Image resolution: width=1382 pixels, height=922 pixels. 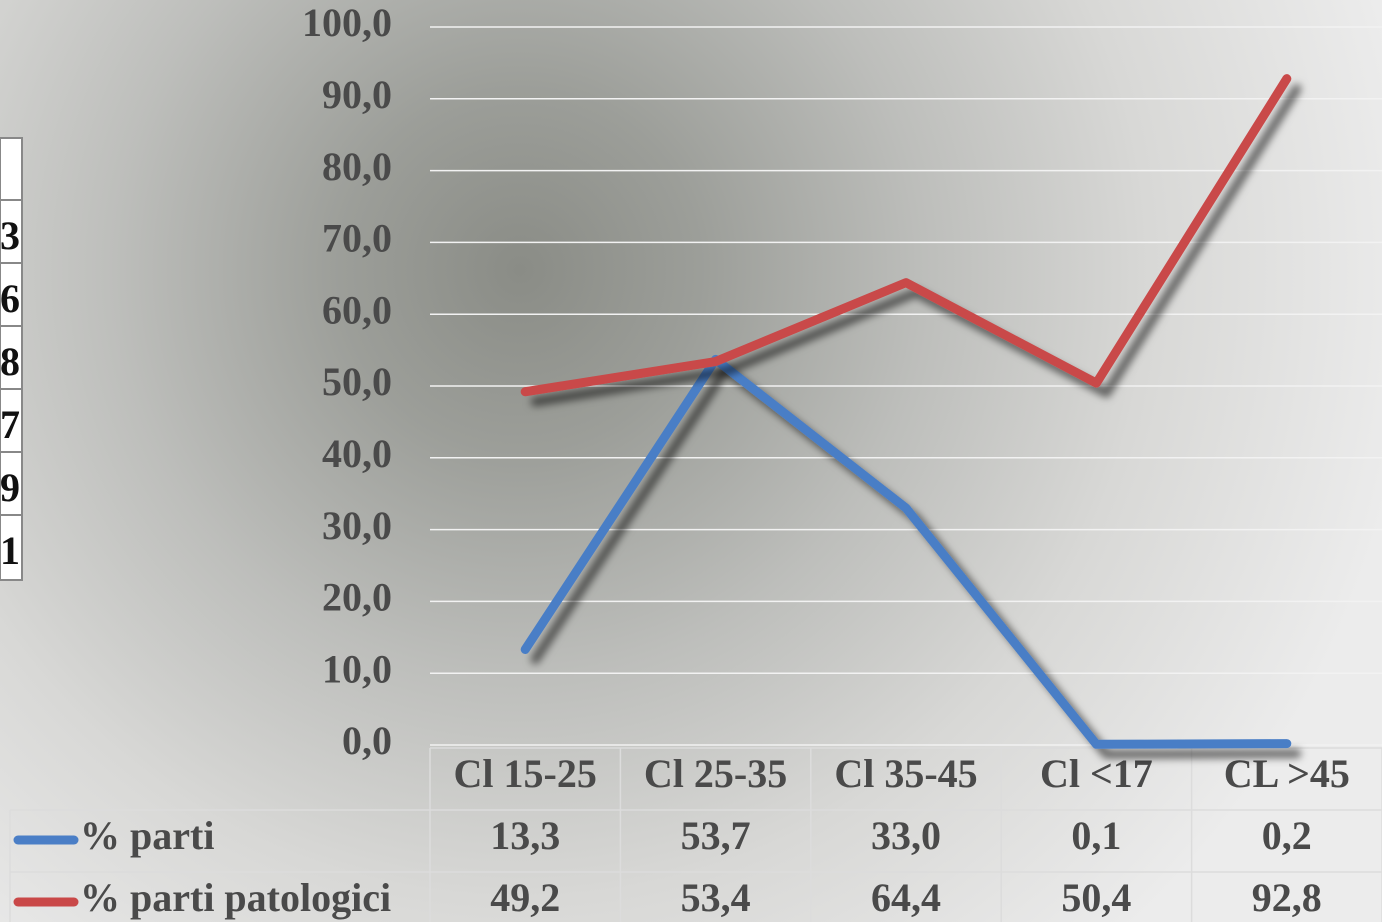 What do you see at coordinates (357, 597) in the screenshot?
I see `y-tick-label: 20,0` at bounding box center [357, 597].